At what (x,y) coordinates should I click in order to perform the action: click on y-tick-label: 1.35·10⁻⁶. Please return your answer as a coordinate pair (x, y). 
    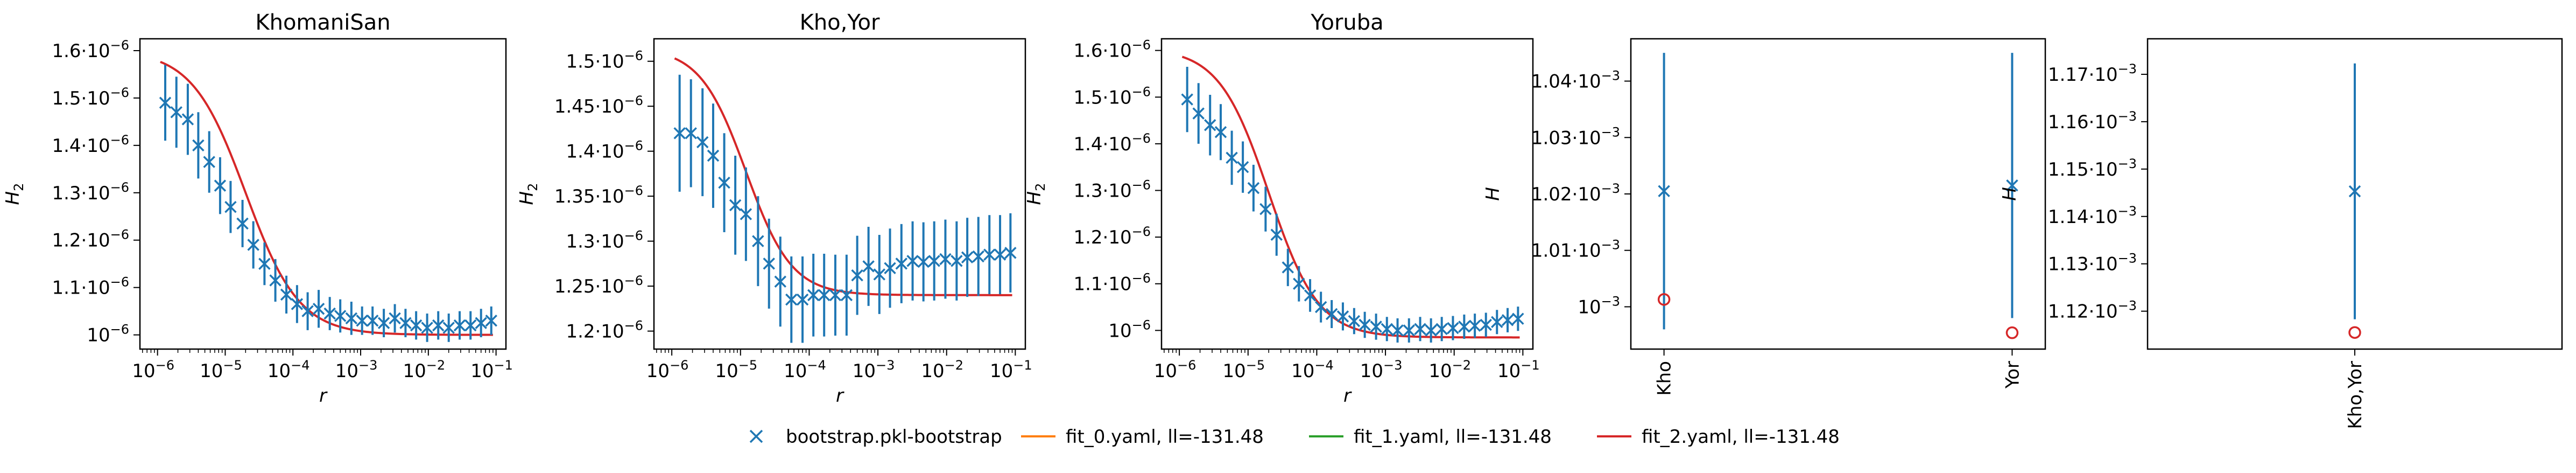
    Looking at the image, I should click on (598, 195).